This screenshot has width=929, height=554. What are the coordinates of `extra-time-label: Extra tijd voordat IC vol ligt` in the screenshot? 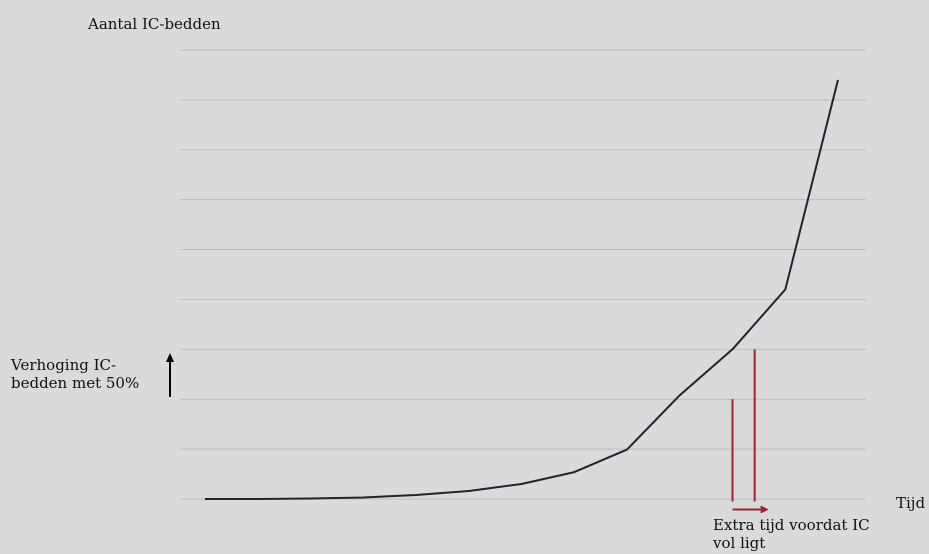 It's located at (791, 534).